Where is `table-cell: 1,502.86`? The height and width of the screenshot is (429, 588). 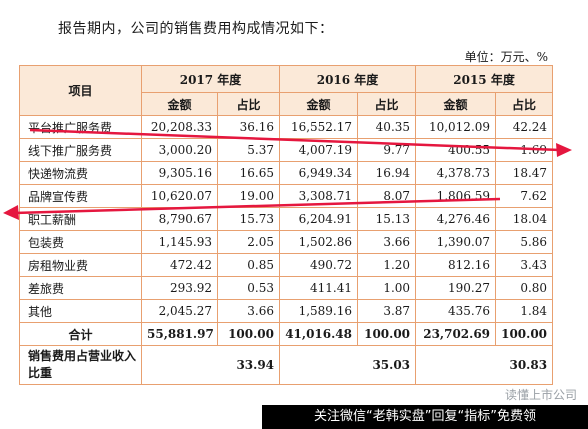
table-cell: 1,502.86 is located at coordinates (319, 242).